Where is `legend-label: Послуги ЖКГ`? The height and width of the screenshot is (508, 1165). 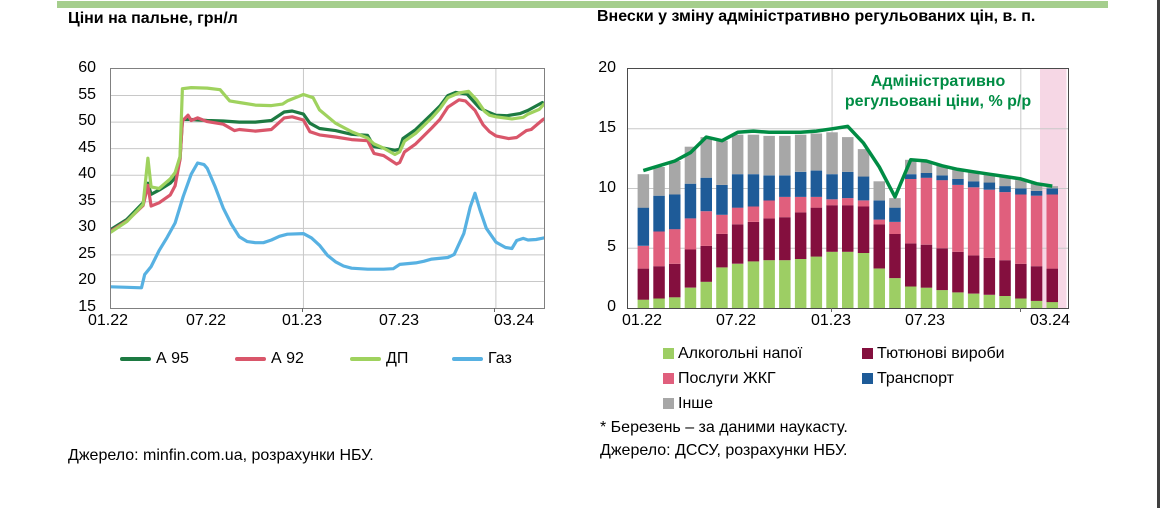
legend-label: Послуги ЖКГ is located at coordinates (727, 378).